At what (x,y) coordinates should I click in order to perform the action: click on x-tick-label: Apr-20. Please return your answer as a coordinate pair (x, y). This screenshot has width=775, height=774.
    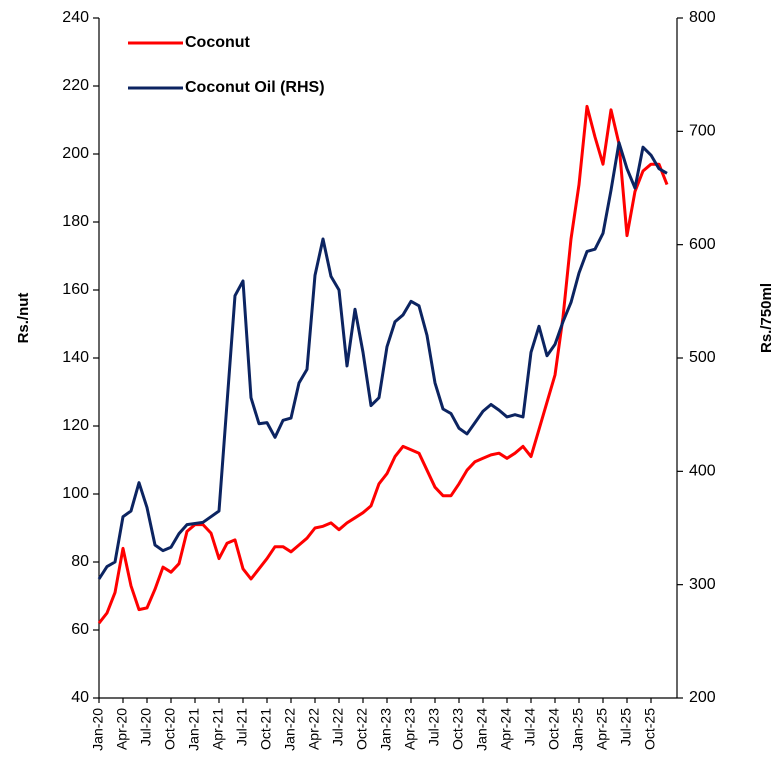
    Looking at the image, I should click on (122, 729).